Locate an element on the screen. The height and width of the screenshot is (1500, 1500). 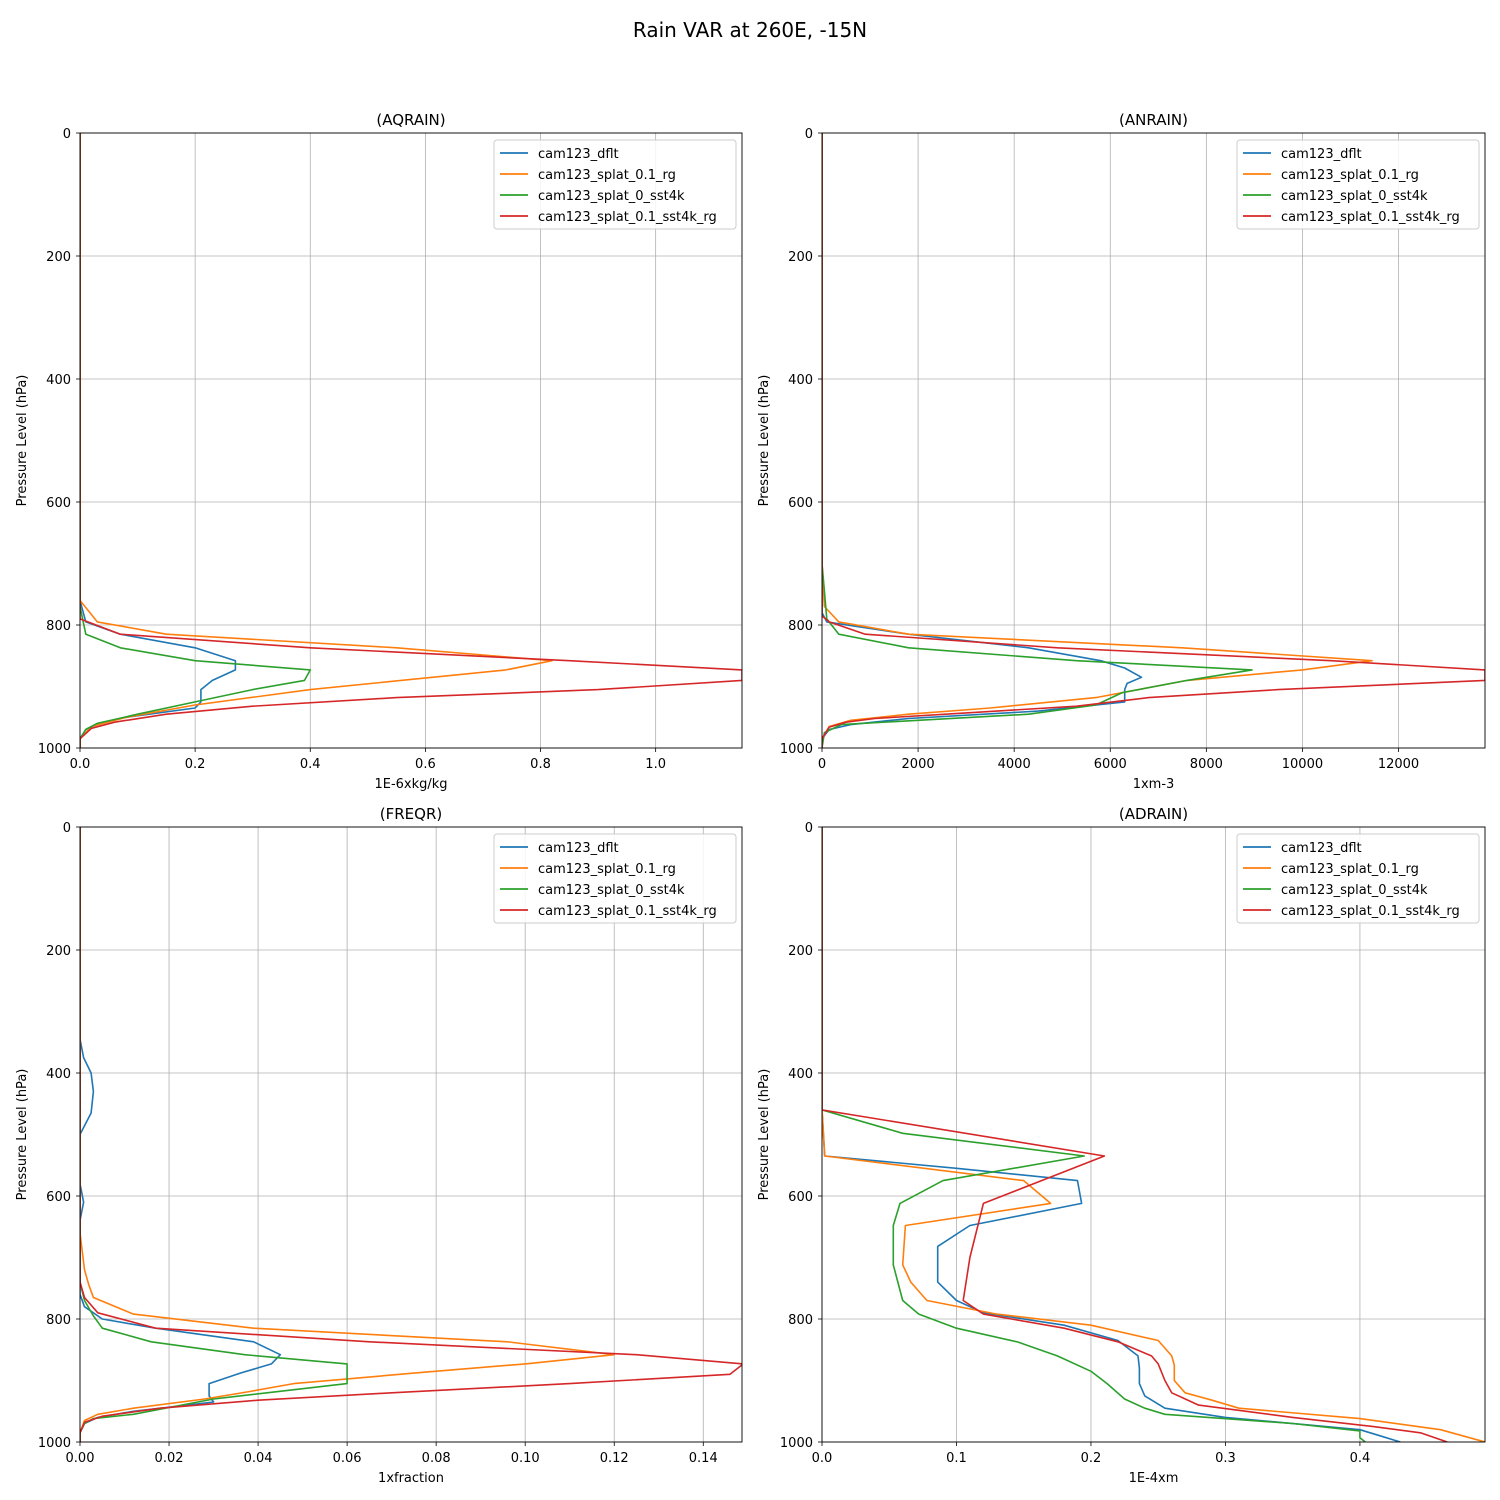
x-tick-label: 0.08 is located at coordinates (436, 1458).